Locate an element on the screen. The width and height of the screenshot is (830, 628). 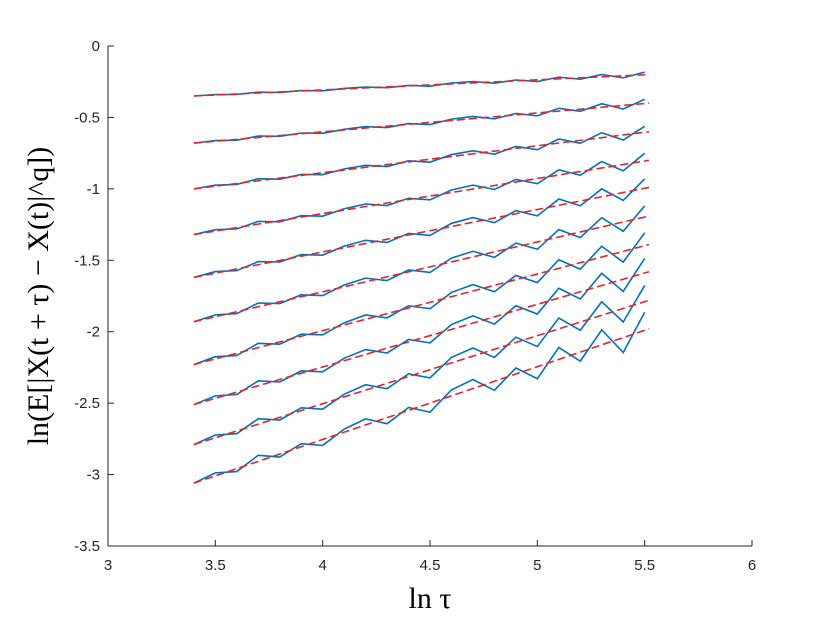
x-tick-label: 4 is located at coordinates (322, 565).